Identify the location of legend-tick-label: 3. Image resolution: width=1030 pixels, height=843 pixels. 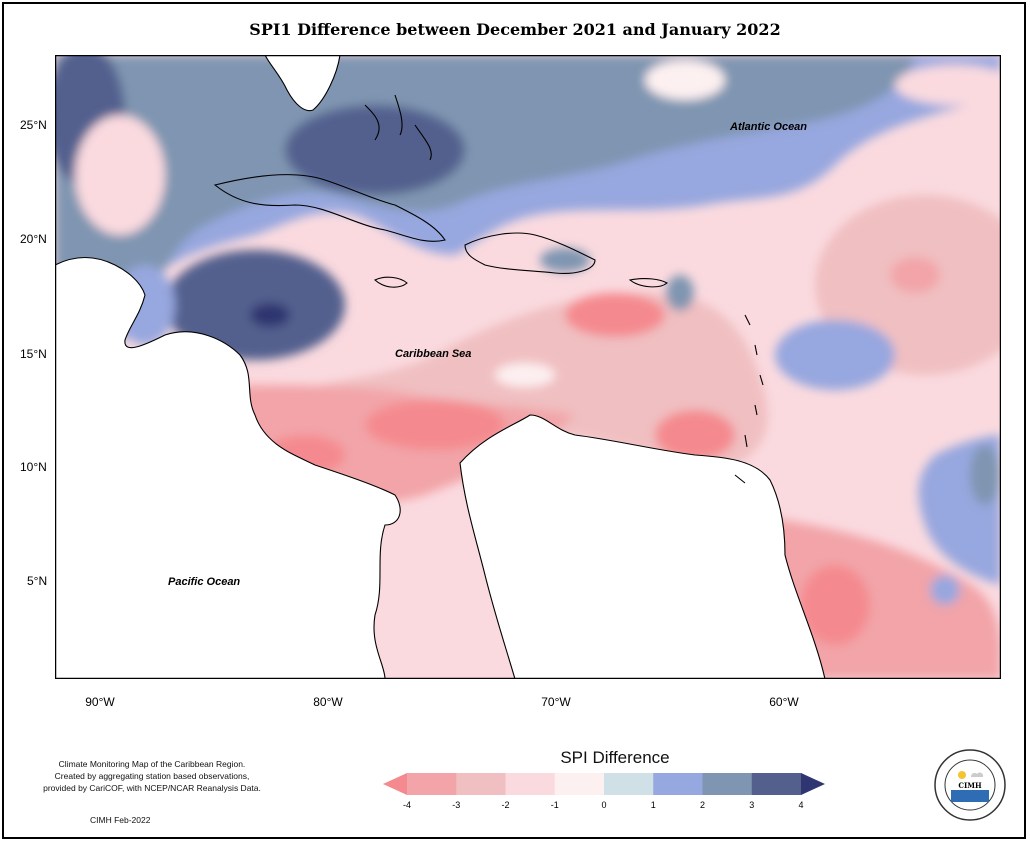
(752, 805).